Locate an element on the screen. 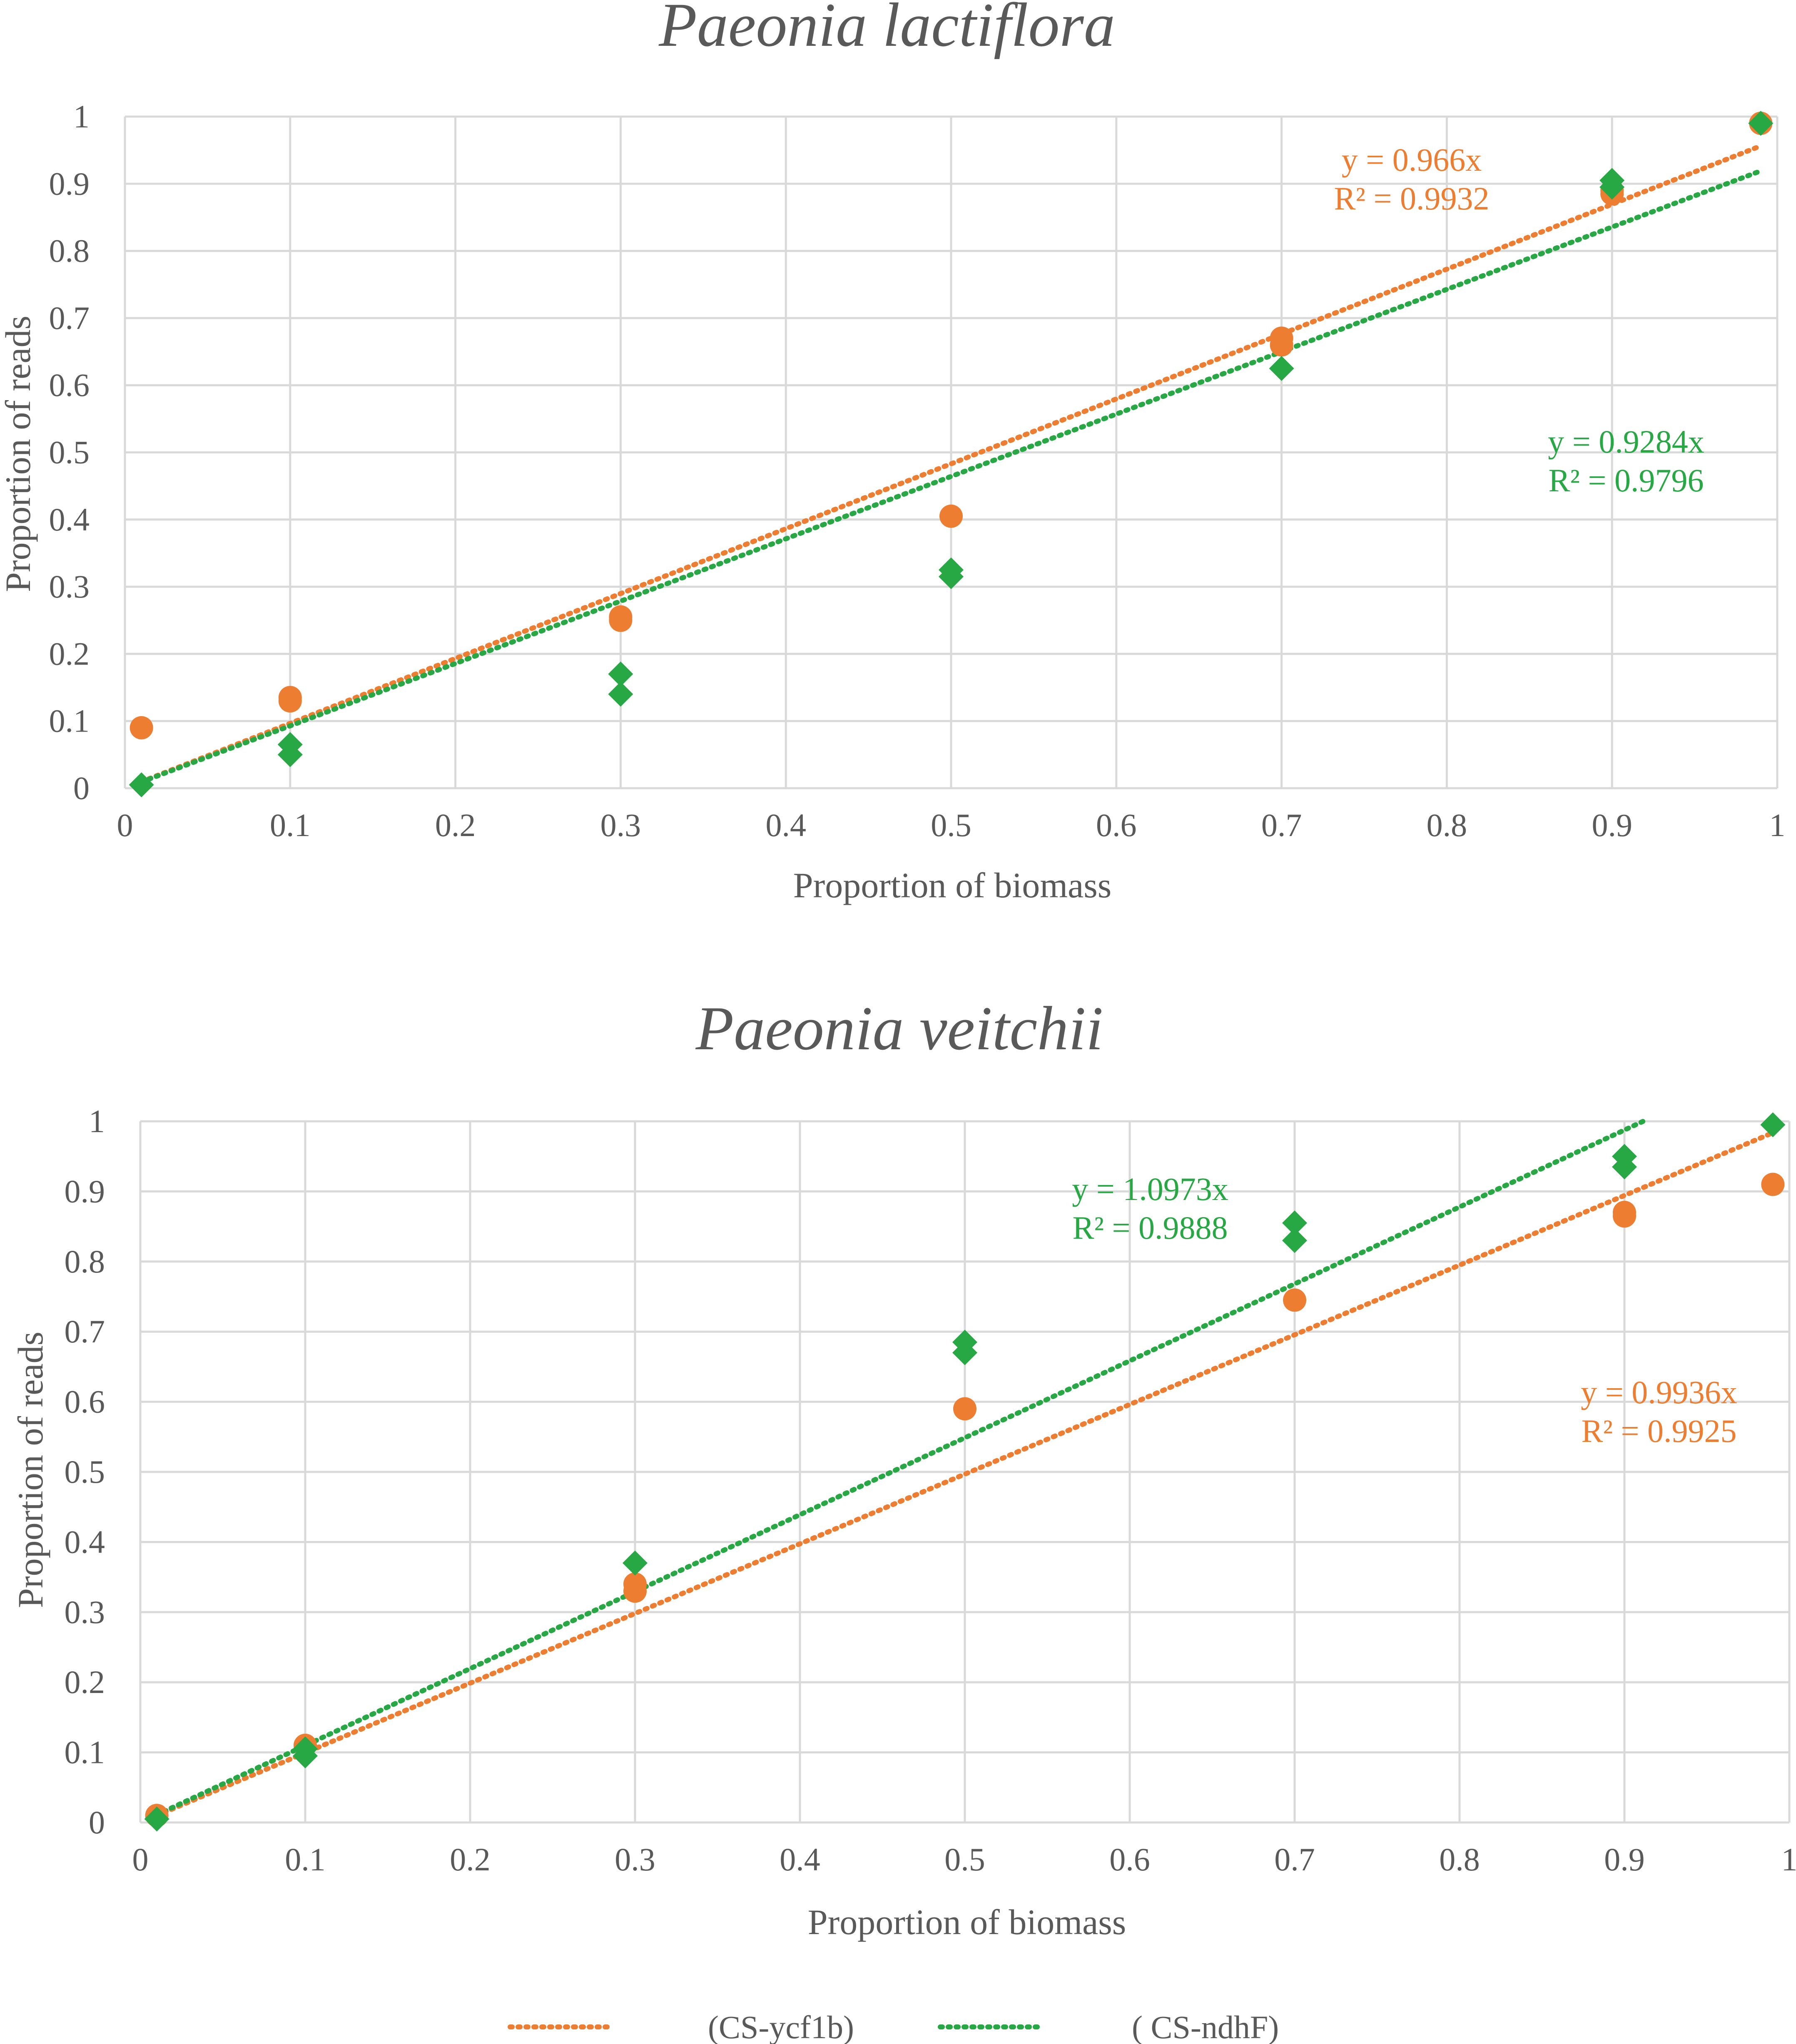 This screenshot has width=1796, height=2044. chart-title: Paeonia lactiflora is located at coordinates (886, 30).